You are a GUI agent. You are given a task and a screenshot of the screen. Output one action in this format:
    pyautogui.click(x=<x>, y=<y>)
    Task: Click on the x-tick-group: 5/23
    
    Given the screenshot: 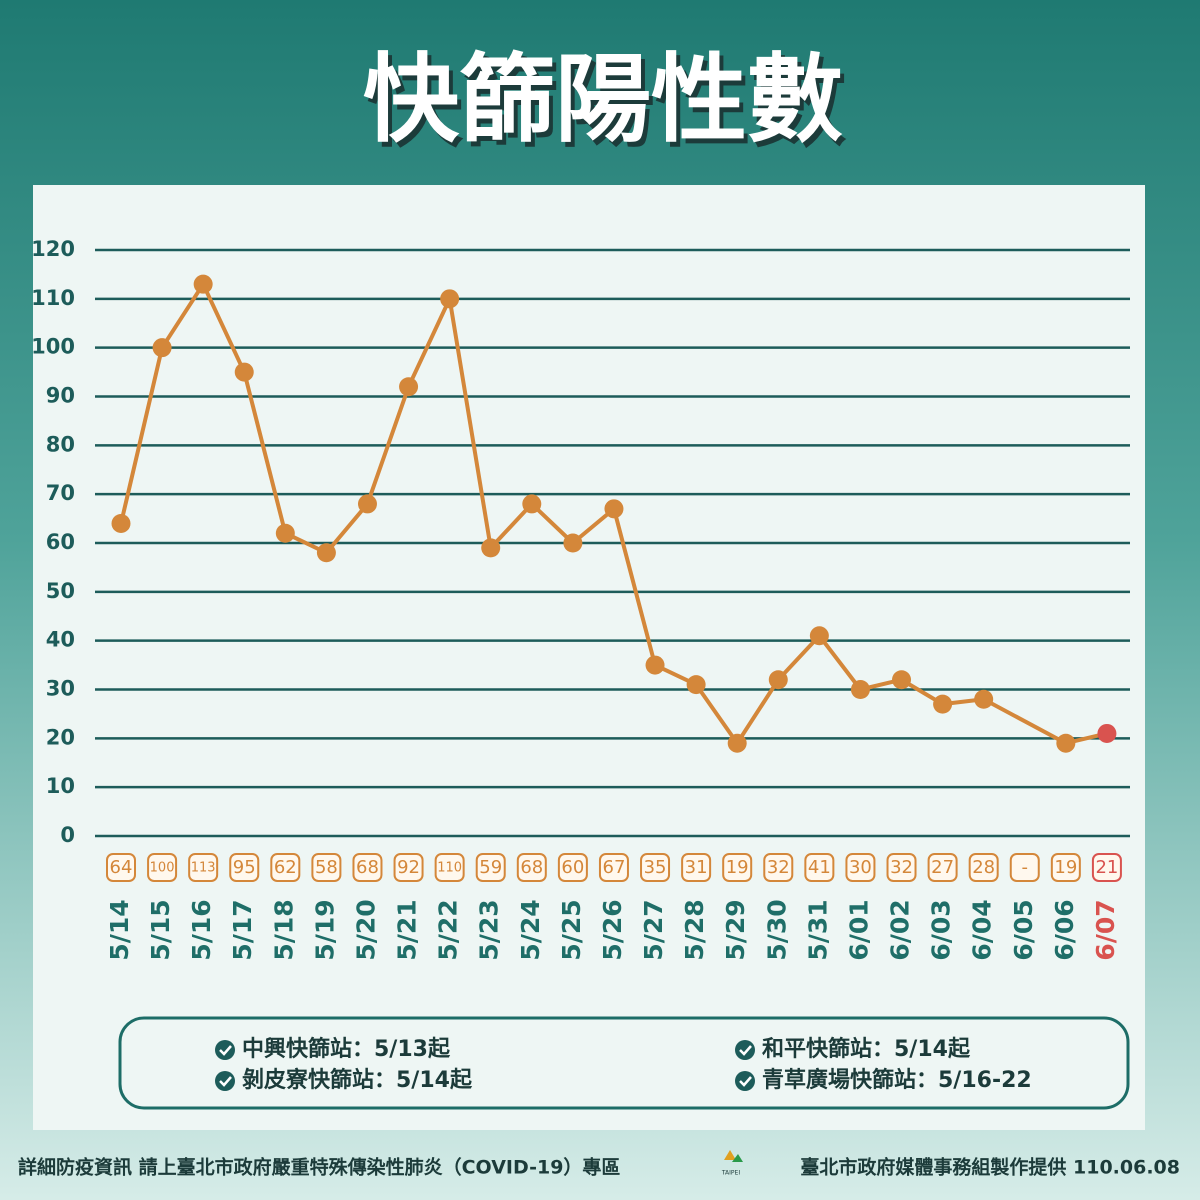 What is the action you would take?
    pyautogui.click(x=489, y=929)
    